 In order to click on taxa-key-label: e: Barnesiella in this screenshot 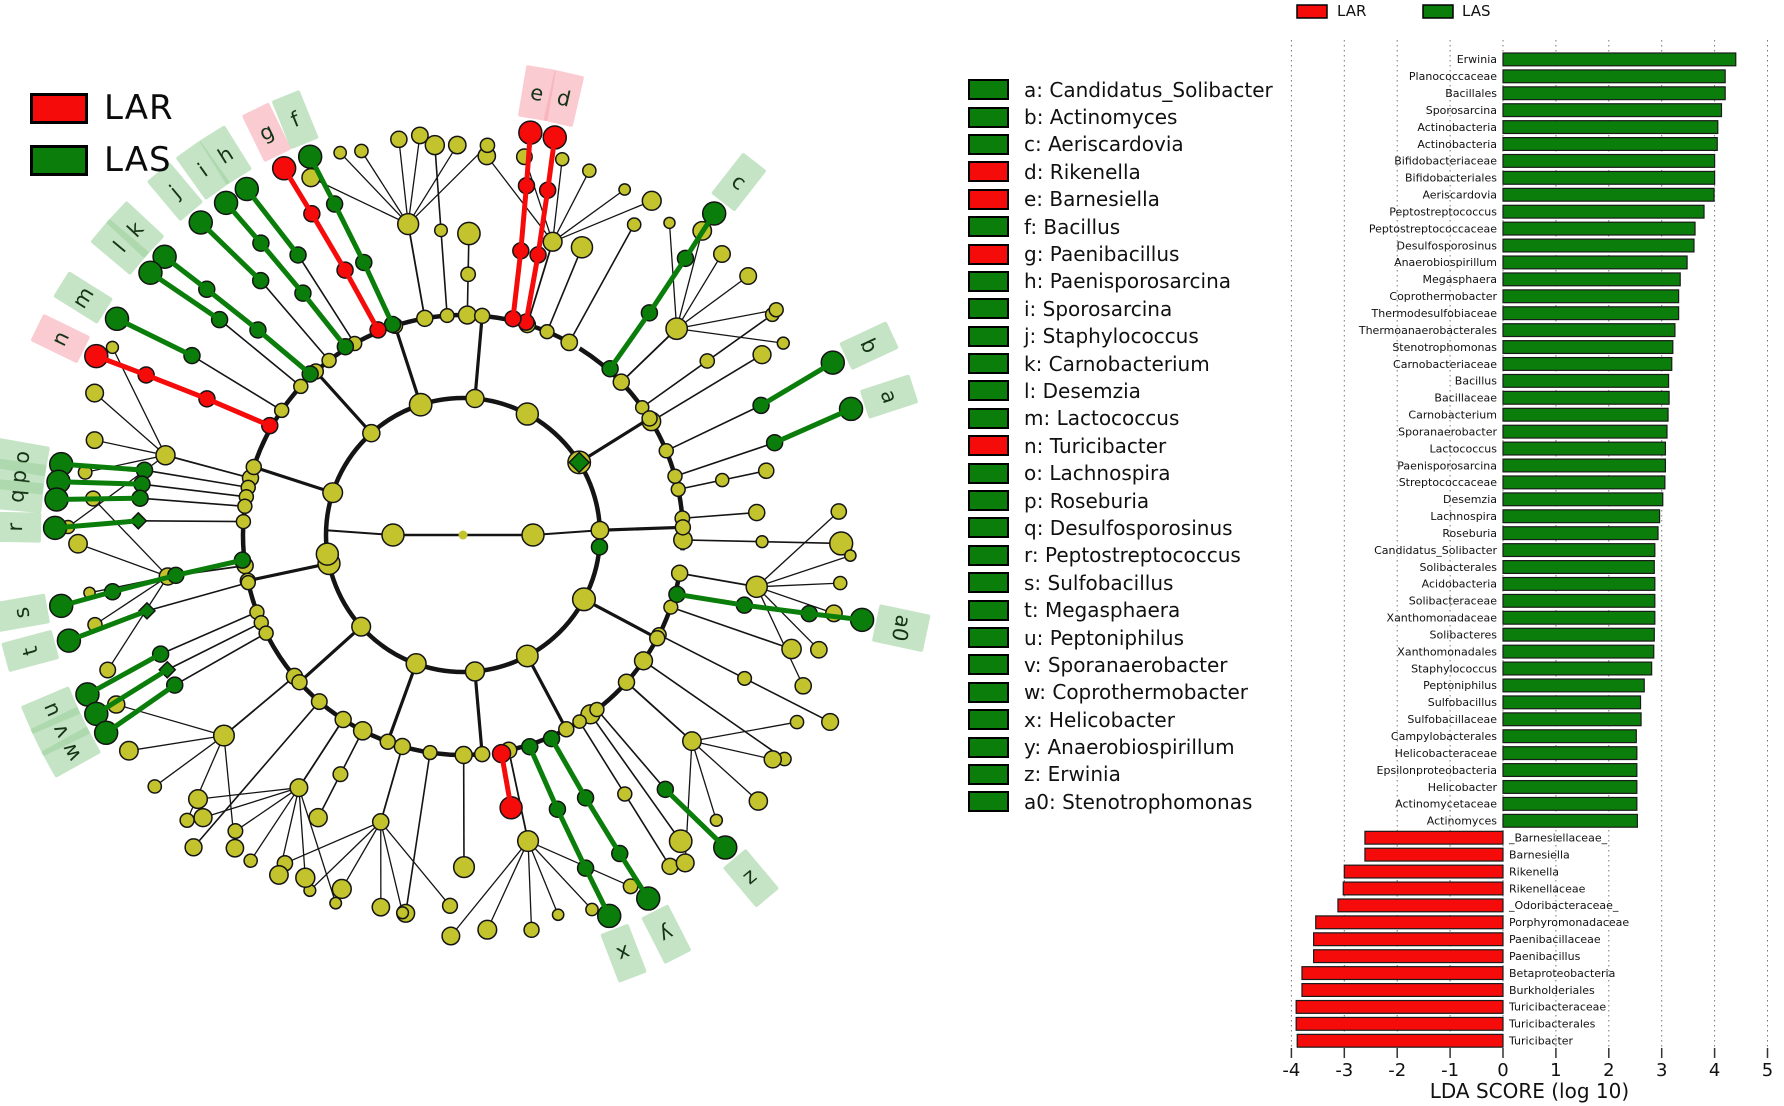, I will do `click(1092, 199)`.